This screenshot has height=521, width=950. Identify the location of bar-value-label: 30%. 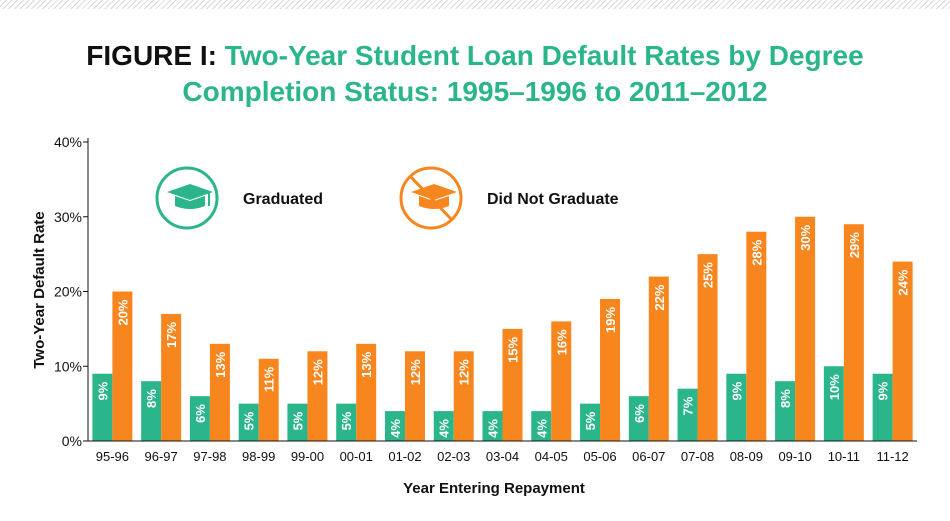
(805, 237).